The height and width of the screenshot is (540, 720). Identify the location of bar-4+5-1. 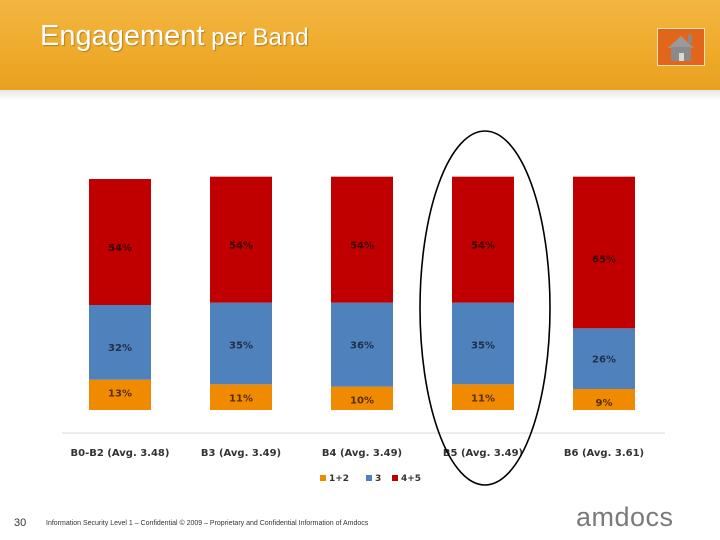
(120, 242).